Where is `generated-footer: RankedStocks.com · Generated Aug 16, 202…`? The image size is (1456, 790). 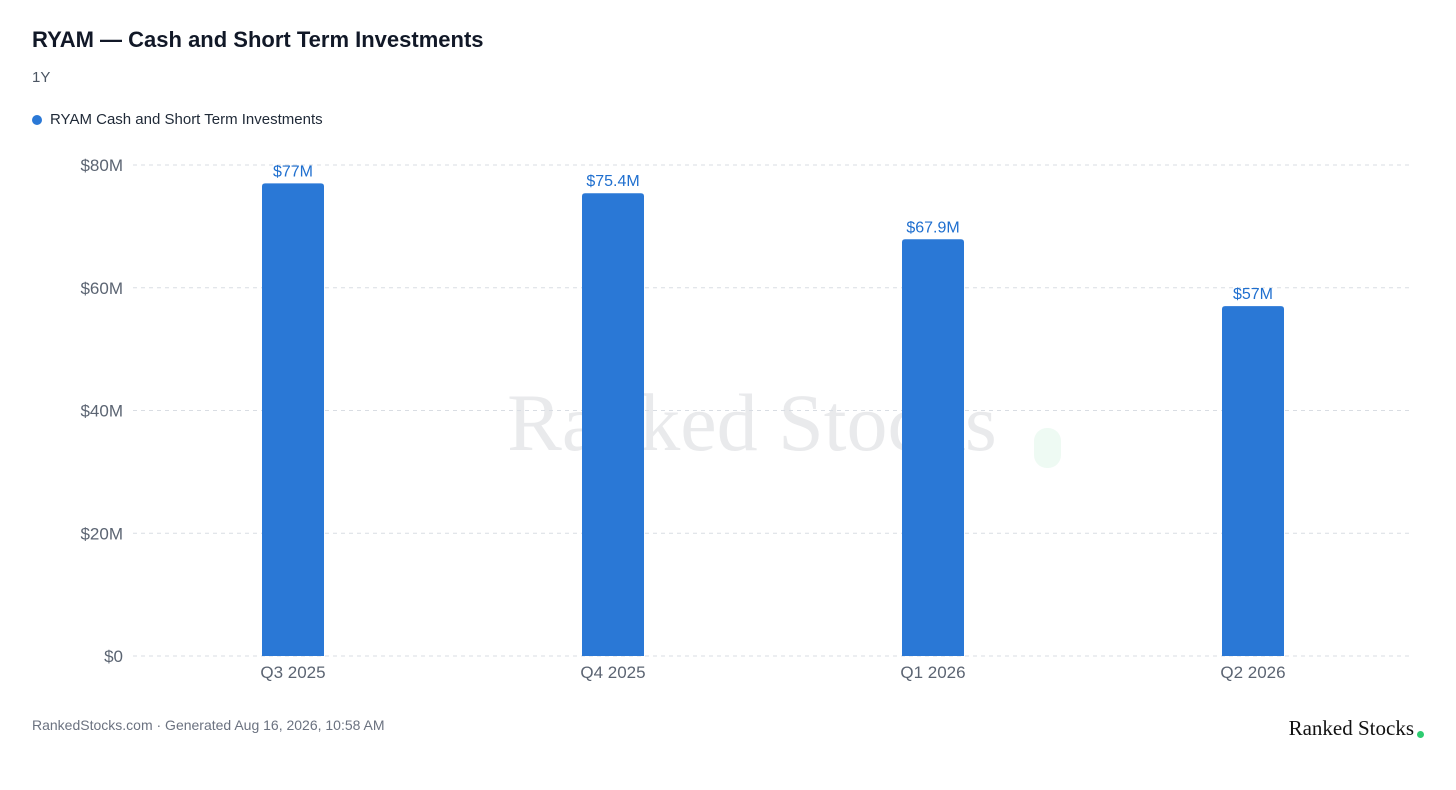 generated-footer: RankedStocks.com · Generated Aug 16, 202… is located at coordinates (208, 725).